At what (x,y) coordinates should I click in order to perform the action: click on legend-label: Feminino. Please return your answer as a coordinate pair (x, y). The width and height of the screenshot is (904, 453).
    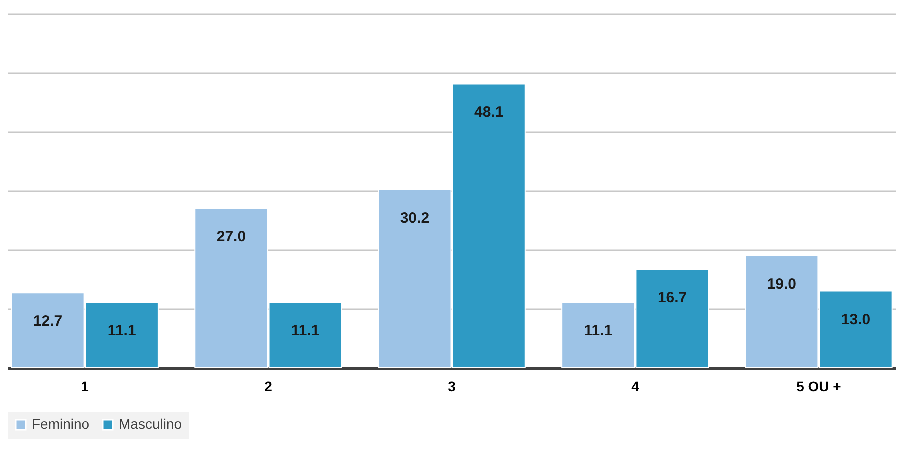
    Looking at the image, I should click on (61, 424).